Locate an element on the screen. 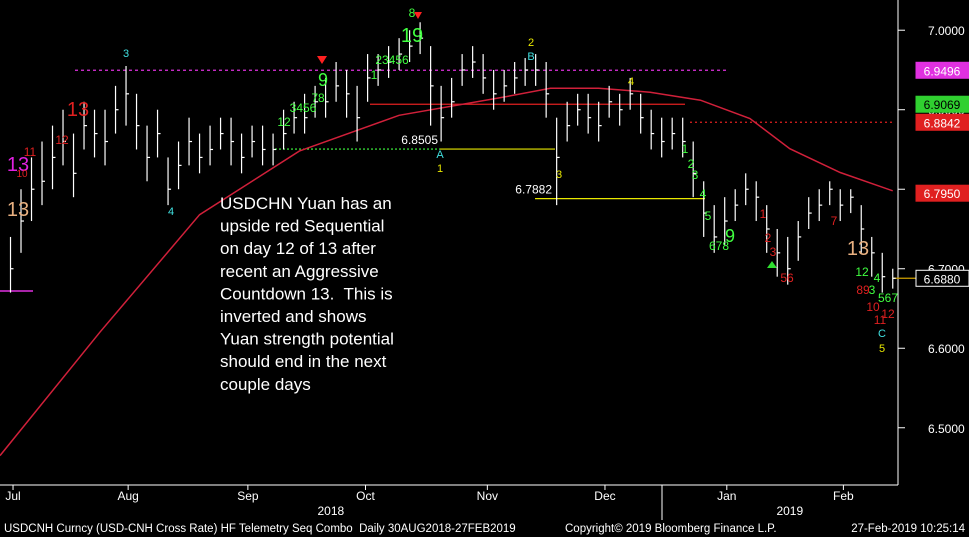  x-tick-label: Nov is located at coordinates (487, 496).